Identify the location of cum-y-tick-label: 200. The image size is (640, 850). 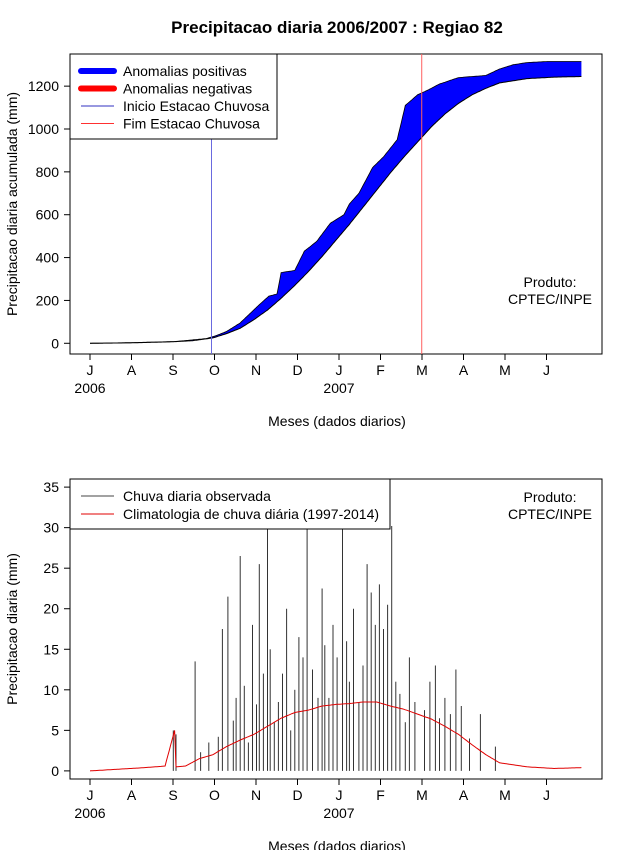
(48, 300).